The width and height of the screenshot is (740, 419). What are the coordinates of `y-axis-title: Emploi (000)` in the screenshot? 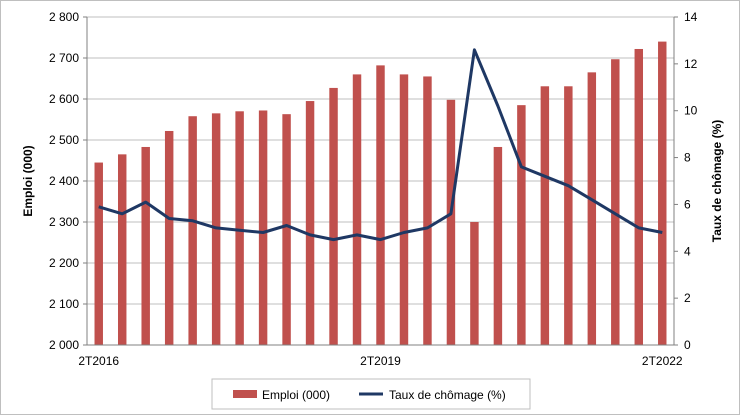 It's located at (28, 180).